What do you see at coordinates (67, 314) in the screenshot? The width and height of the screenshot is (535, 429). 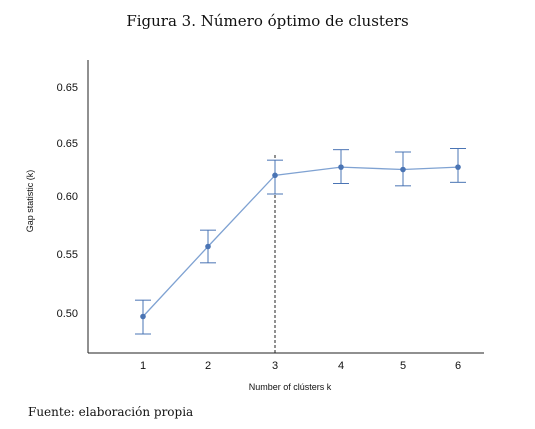 I see `y-tick-label: 0.50` at bounding box center [67, 314].